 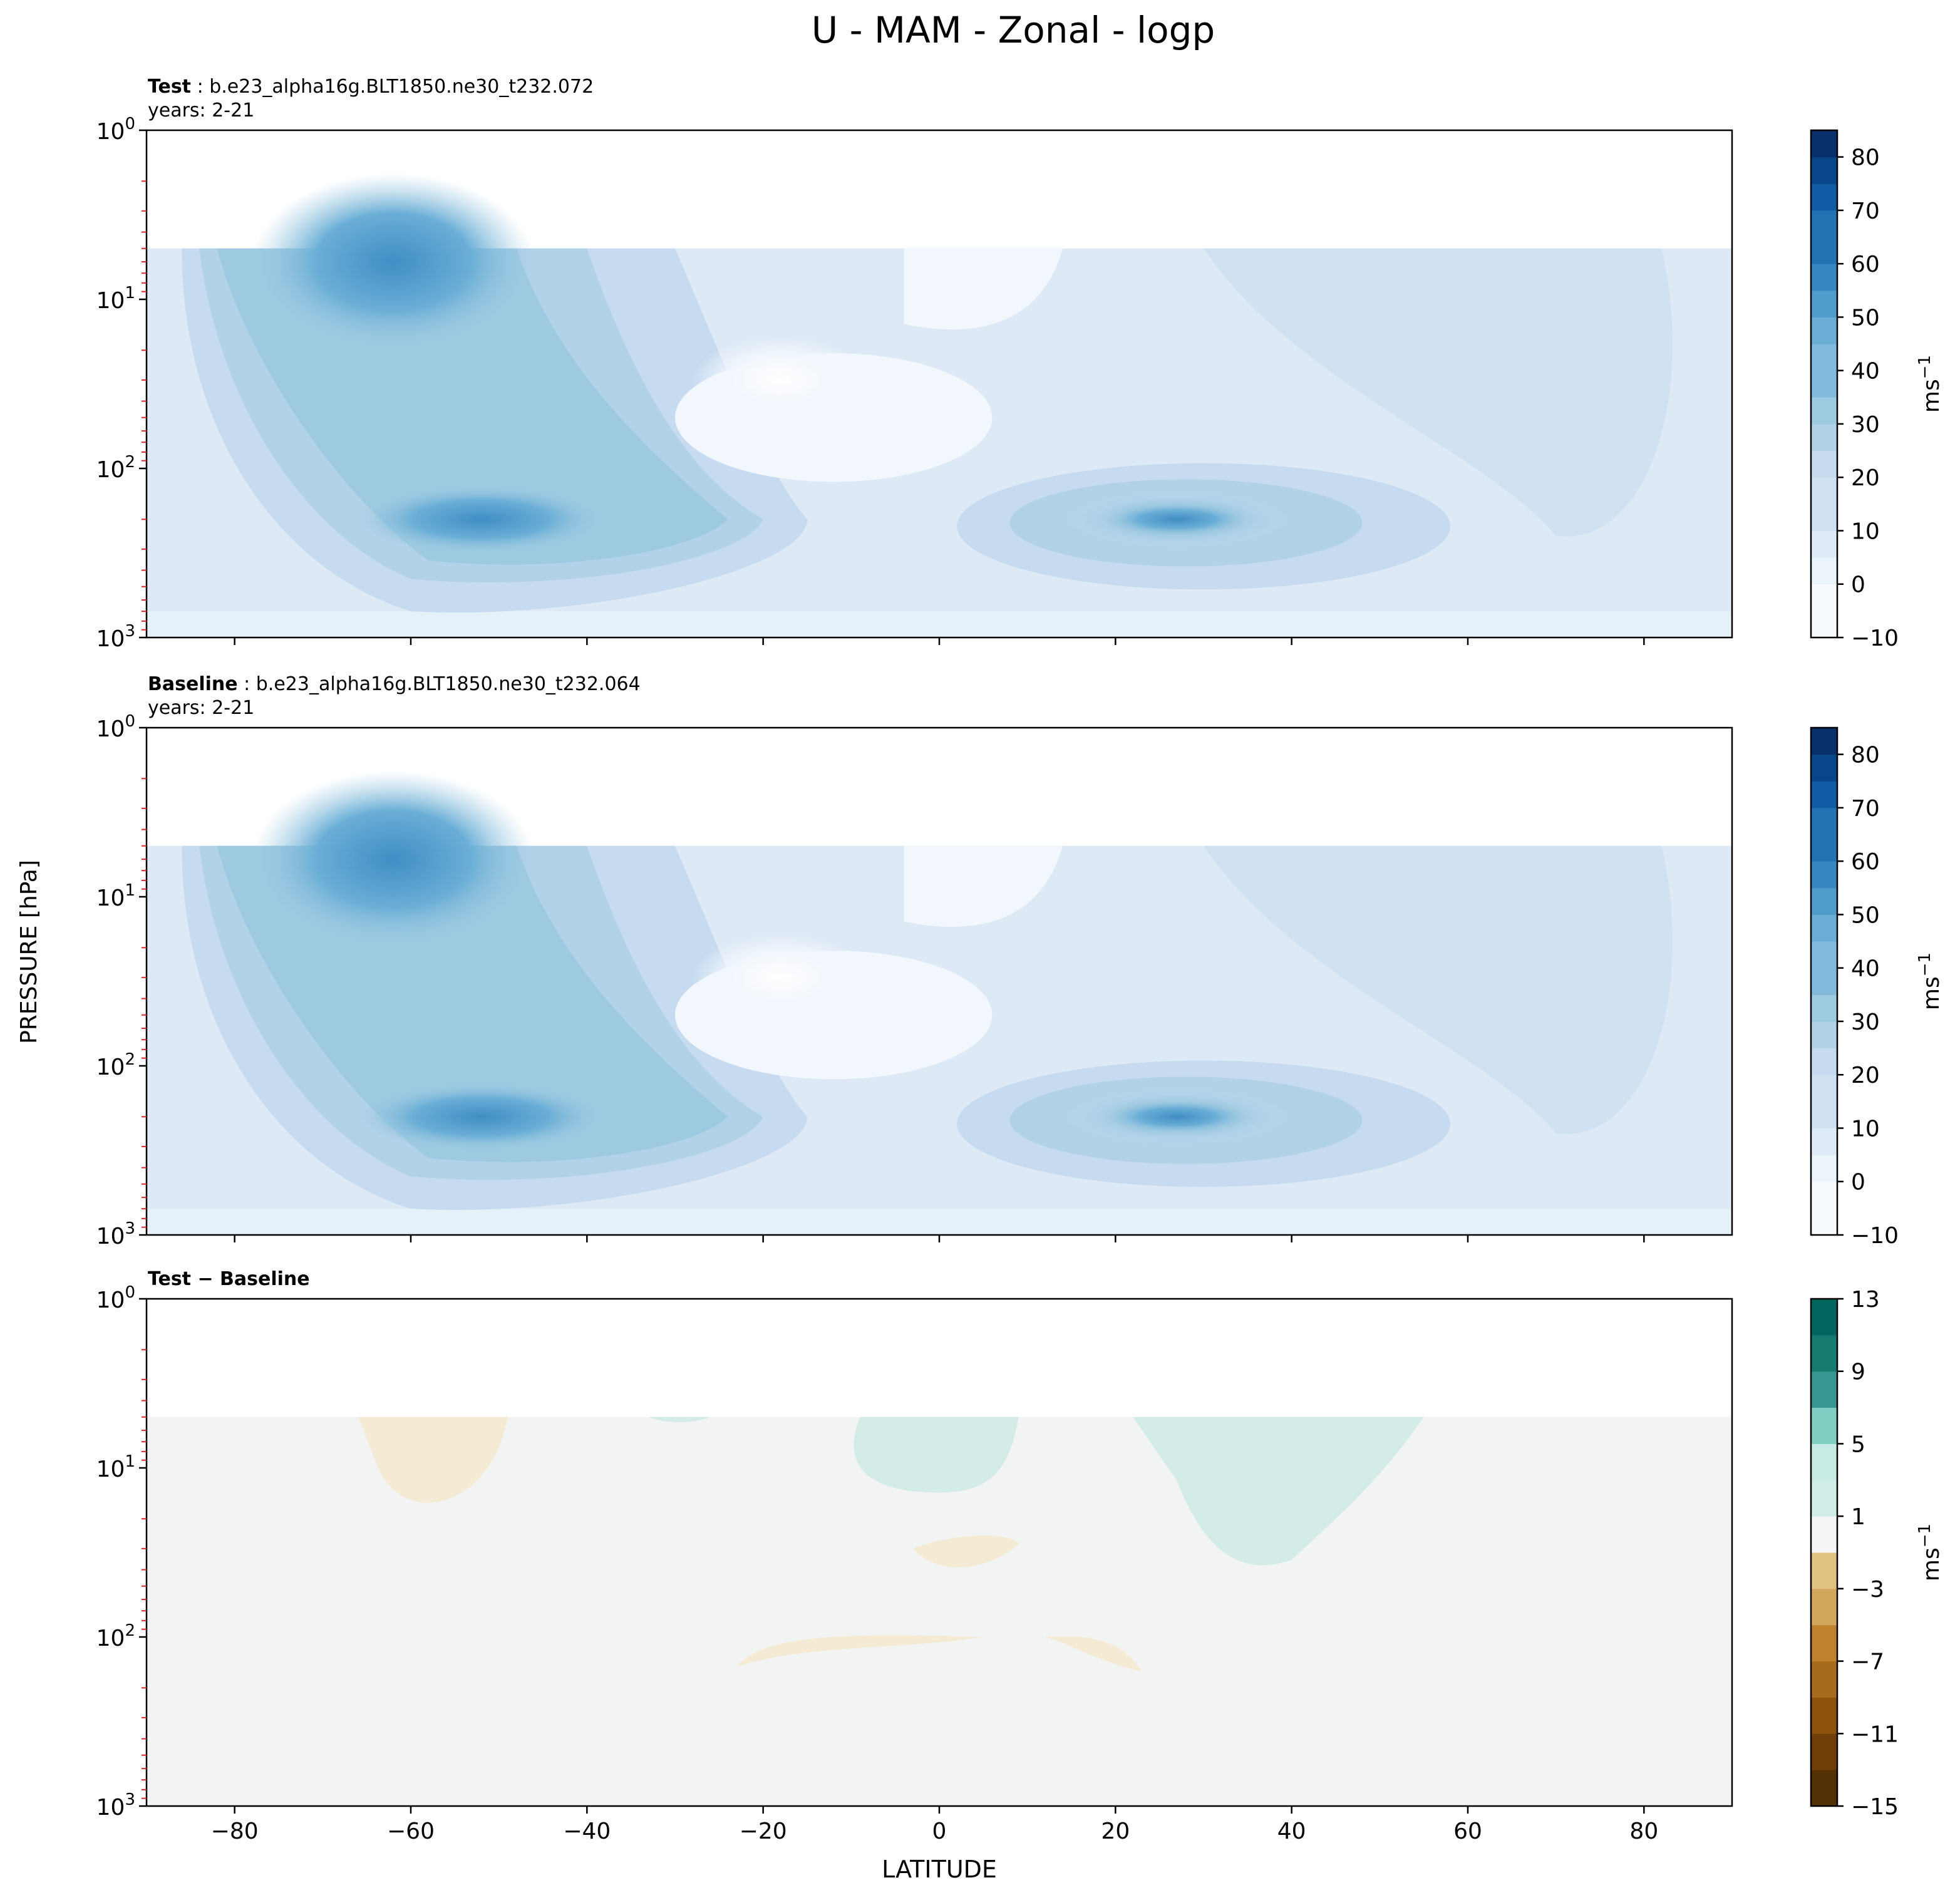 What do you see at coordinates (860, 1651) in the screenshot?
I see `contour-neg-sub` at bounding box center [860, 1651].